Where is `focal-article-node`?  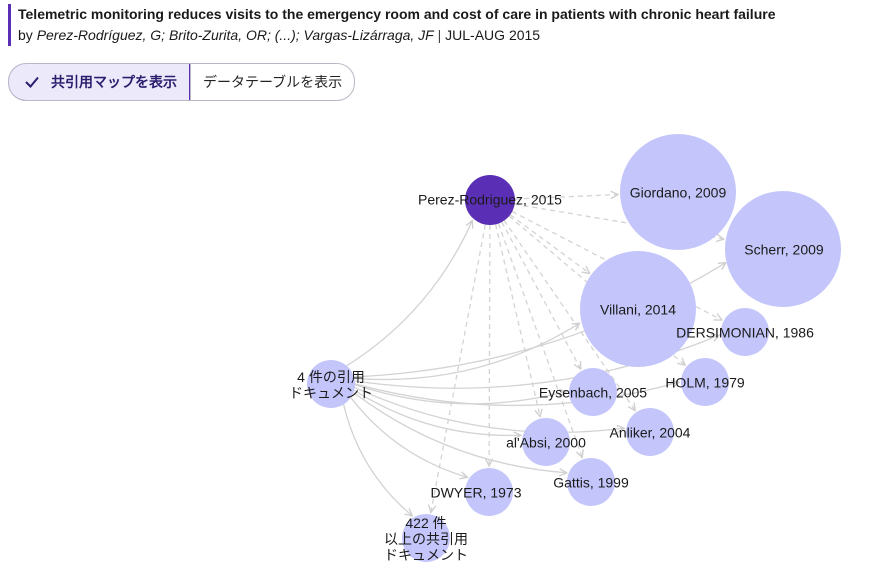 focal-article-node is located at coordinates (490, 200).